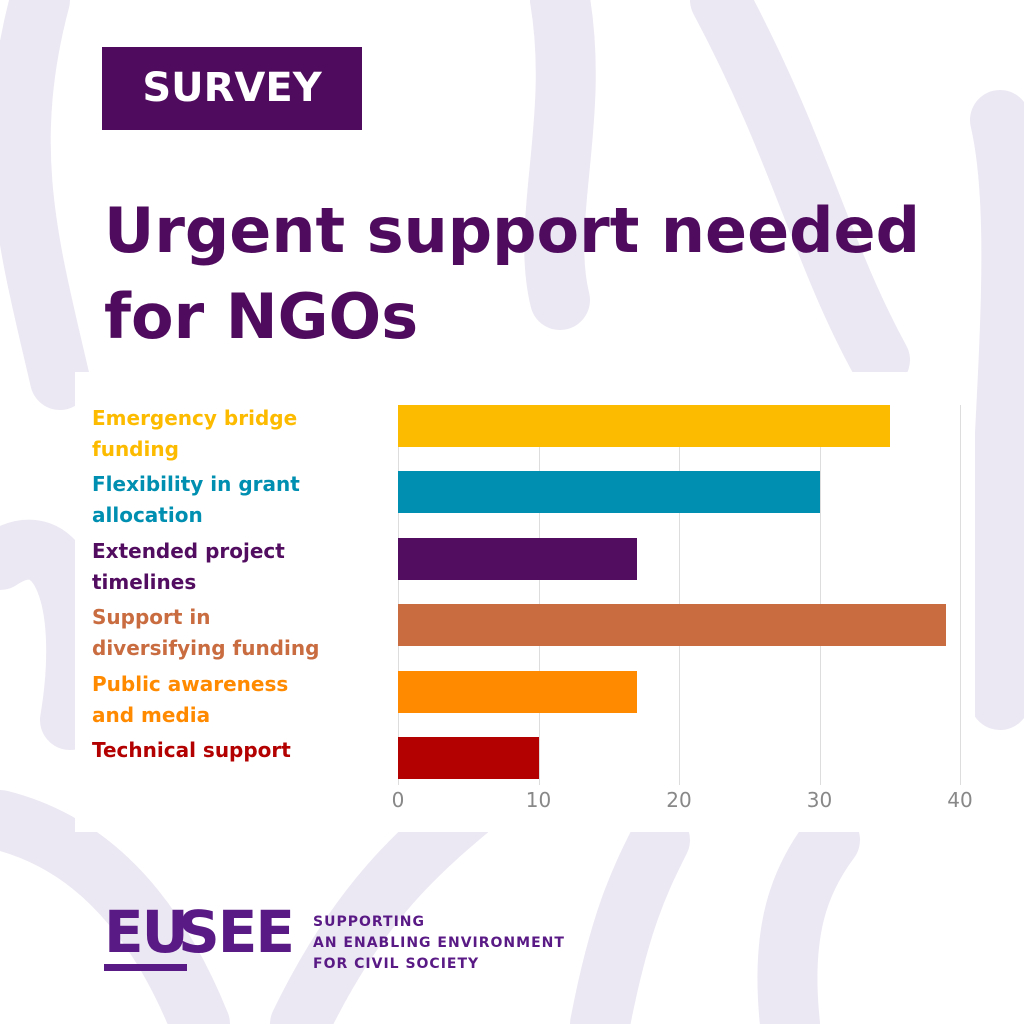 Image resolution: width=1024 pixels, height=1024 pixels. I want to click on badge: SURVEY, so click(232, 88).